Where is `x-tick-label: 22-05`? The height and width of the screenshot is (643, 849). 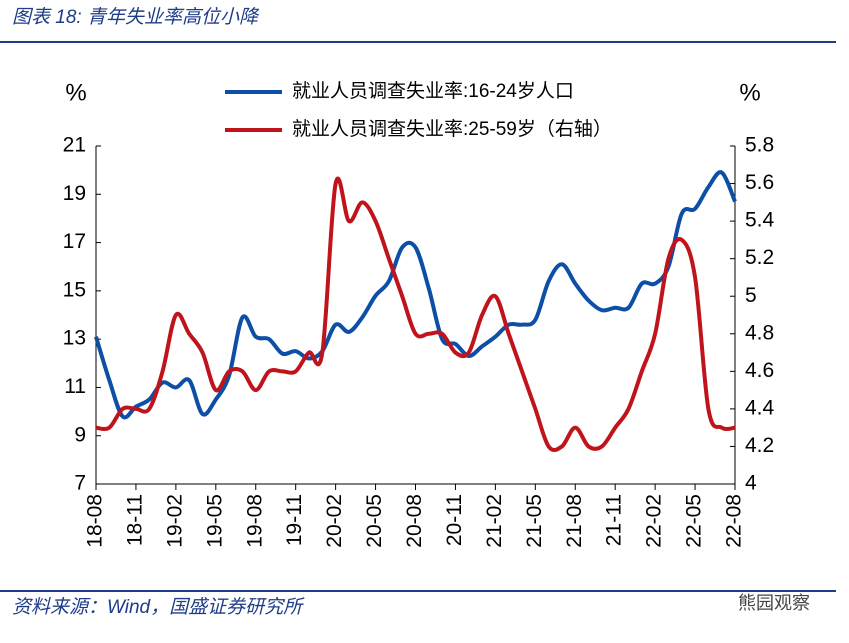
x-tick-label: 22-05 is located at coordinates (694, 521).